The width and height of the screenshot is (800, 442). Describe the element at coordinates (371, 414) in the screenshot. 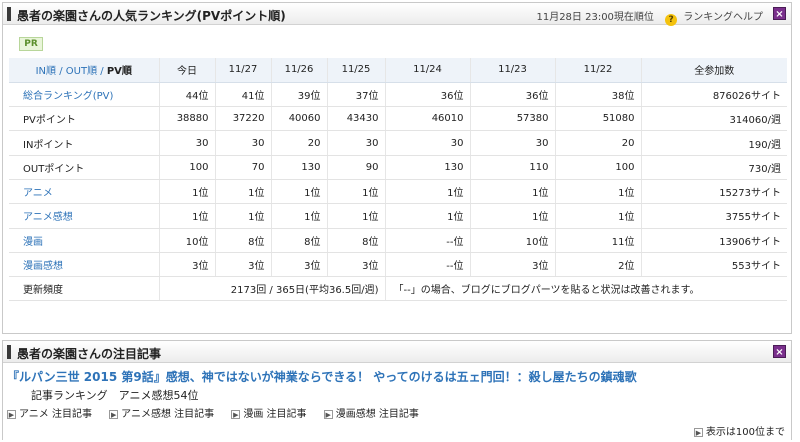

I see `manga-review-articles-link: ▶ 漫画感想 注目記事` at that location.